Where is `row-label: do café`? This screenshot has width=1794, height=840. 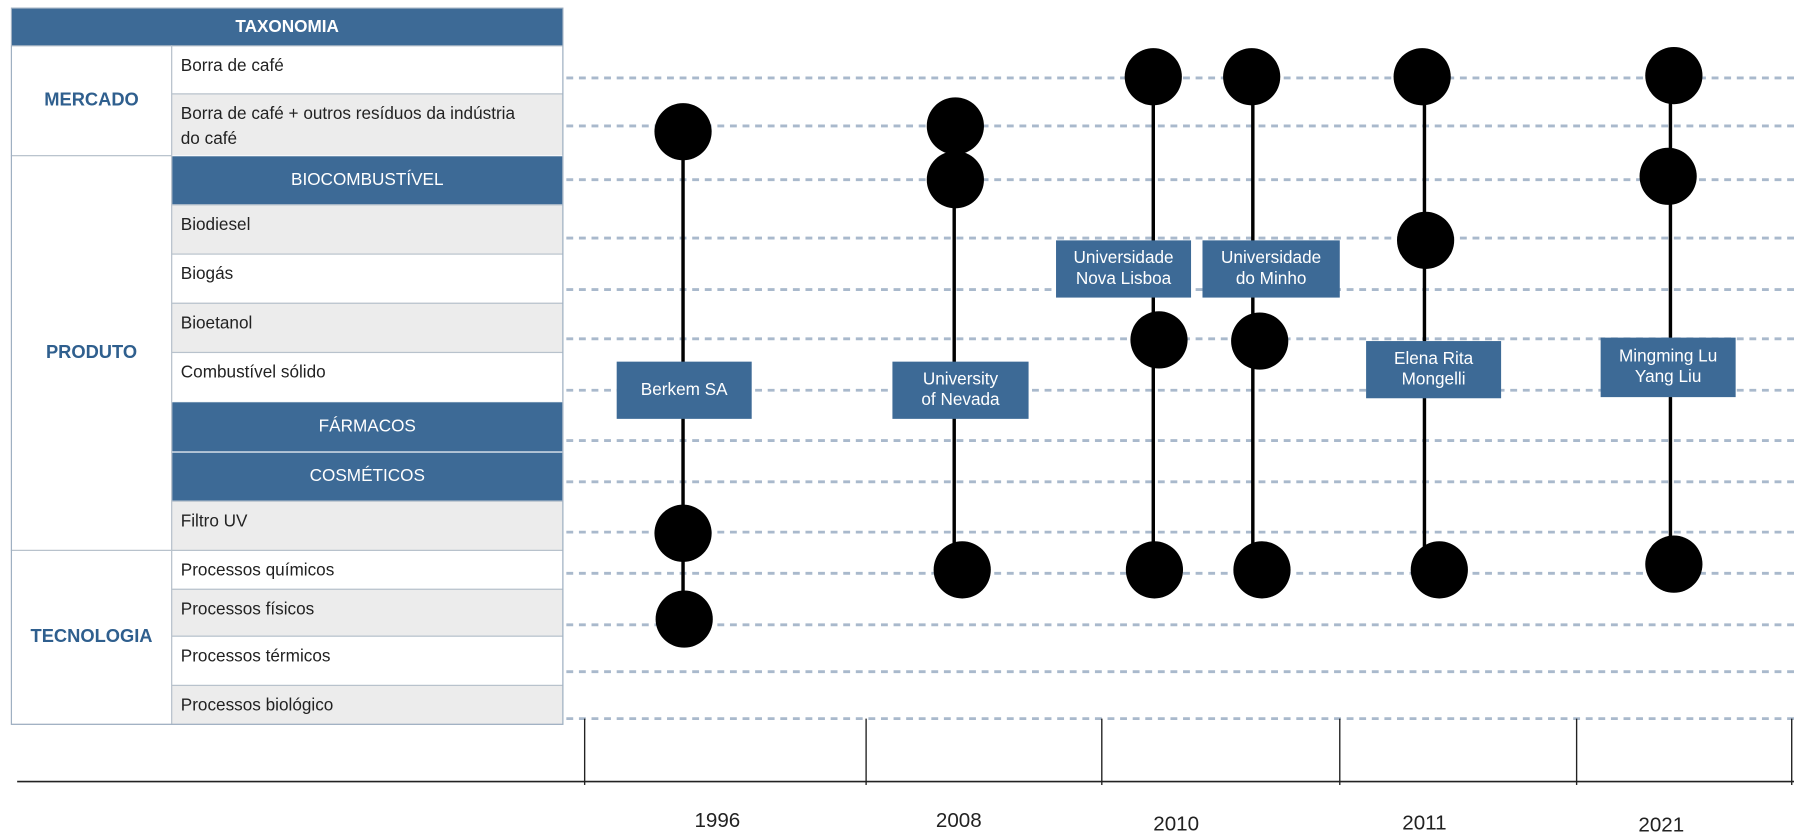
row-label: do café is located at coordinates (209, 138).